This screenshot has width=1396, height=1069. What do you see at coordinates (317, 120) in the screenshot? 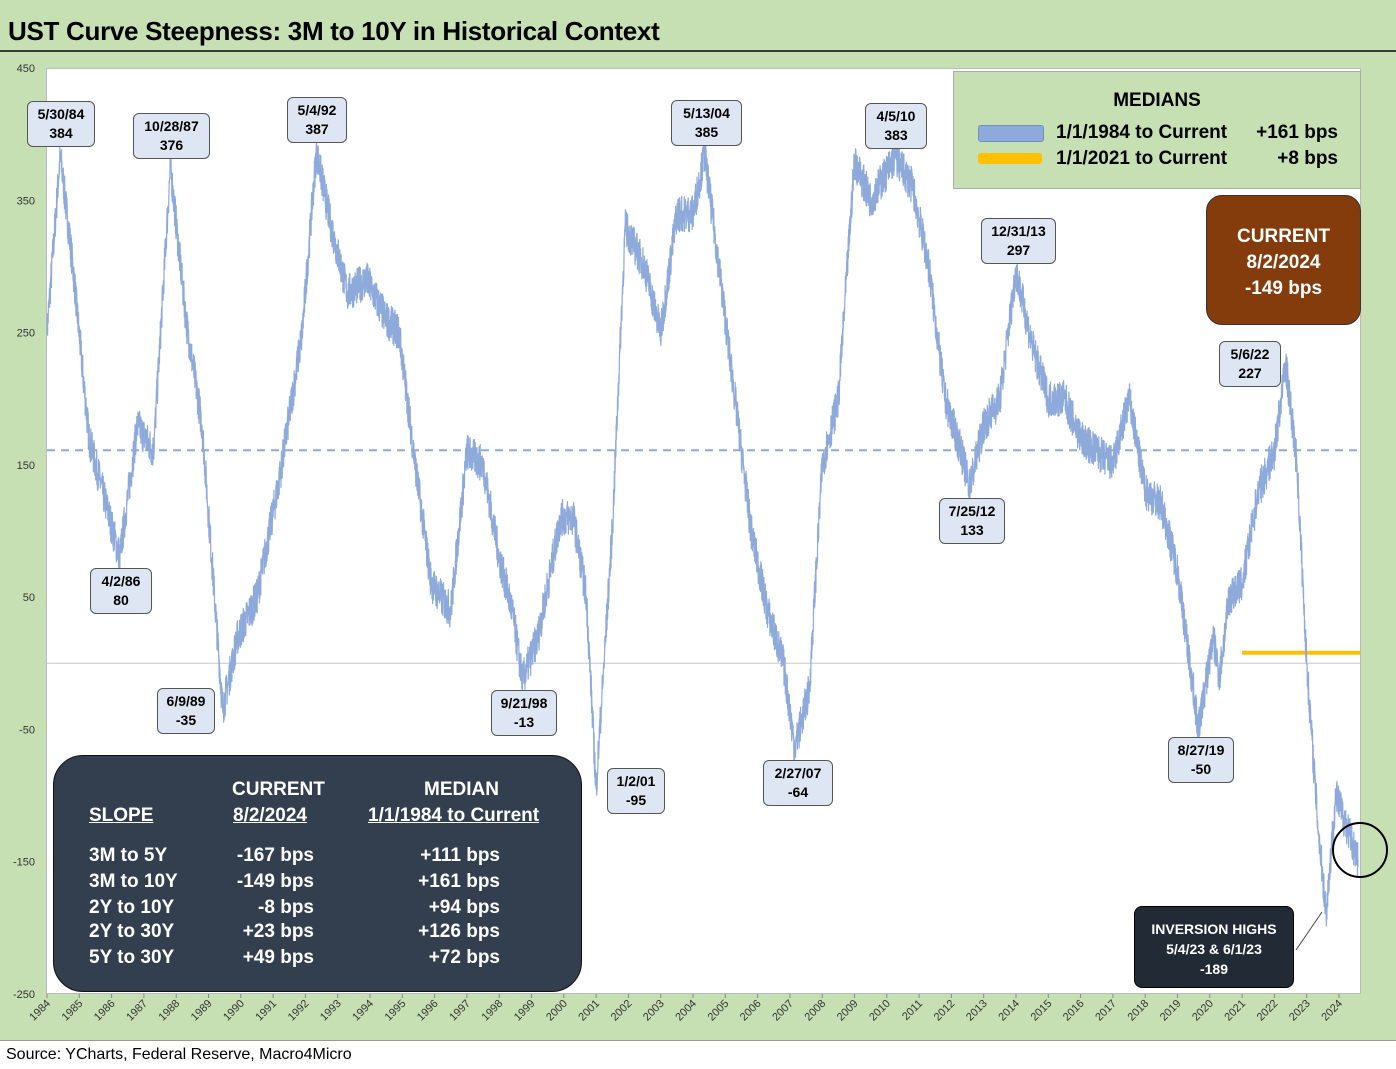
I see `annotation-1992-peak: 5/4/92 387` at bounding box center [317, 120].